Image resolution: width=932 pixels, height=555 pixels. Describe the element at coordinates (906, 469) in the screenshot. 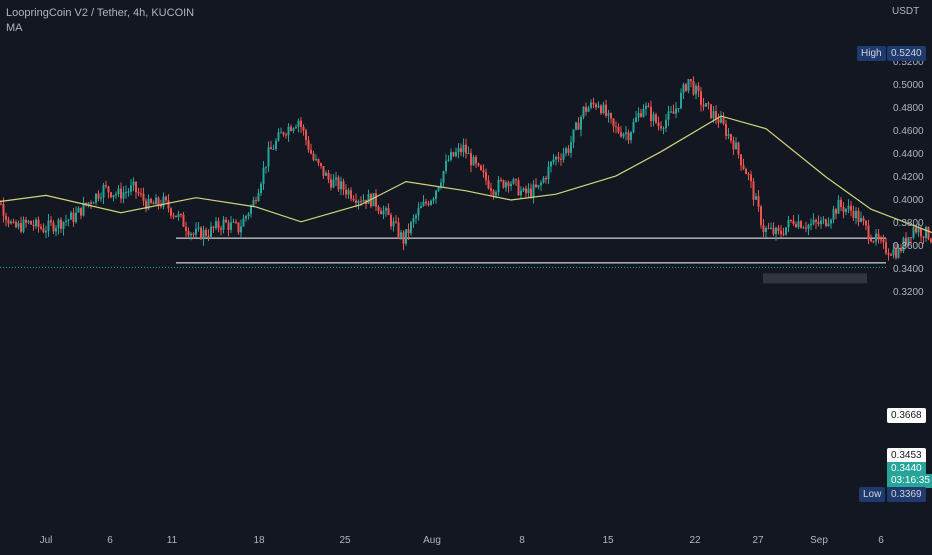

I see `last-price-tag: 0.3440` at that location.